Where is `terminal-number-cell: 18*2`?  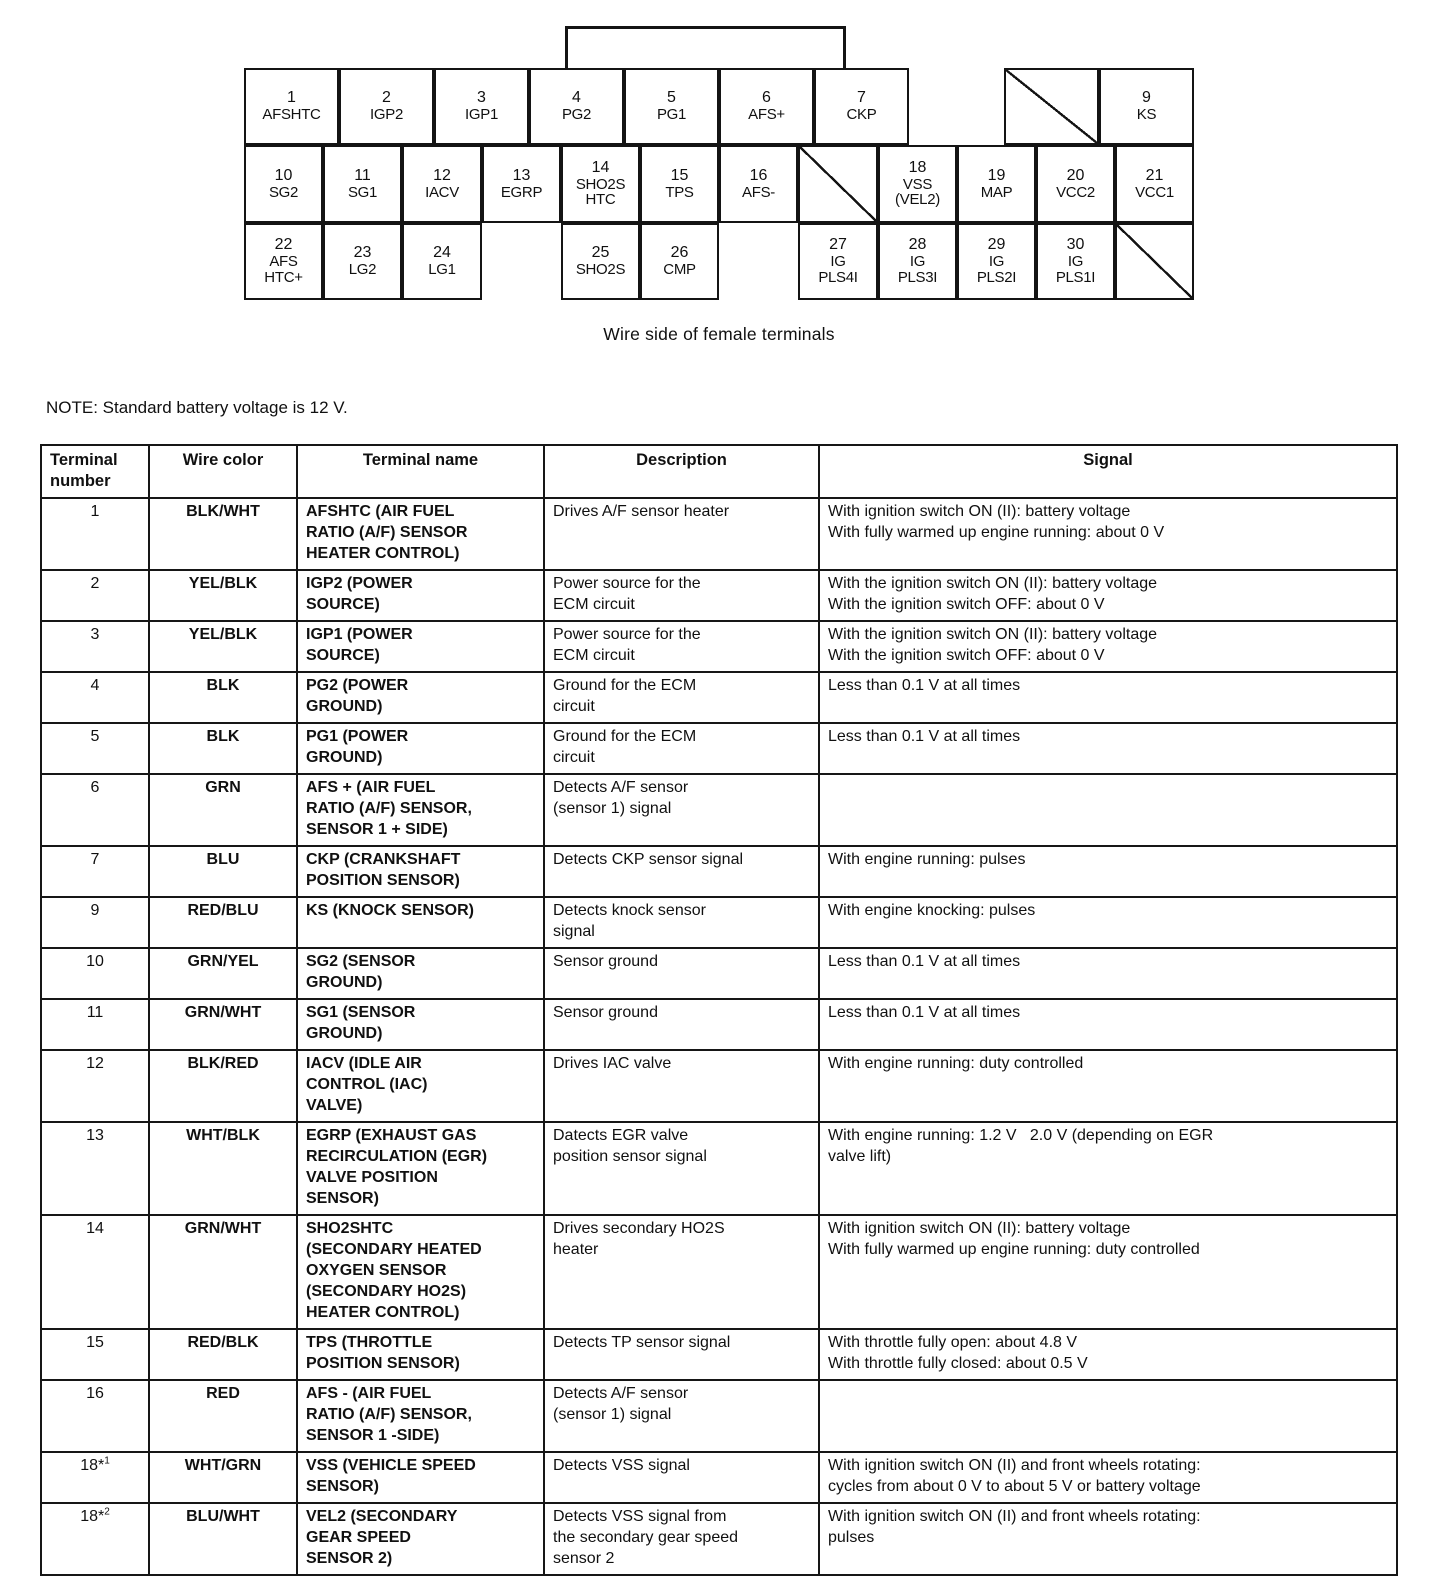 terminal-number-cell: 18*2 is located at coordinates (95, 1539).